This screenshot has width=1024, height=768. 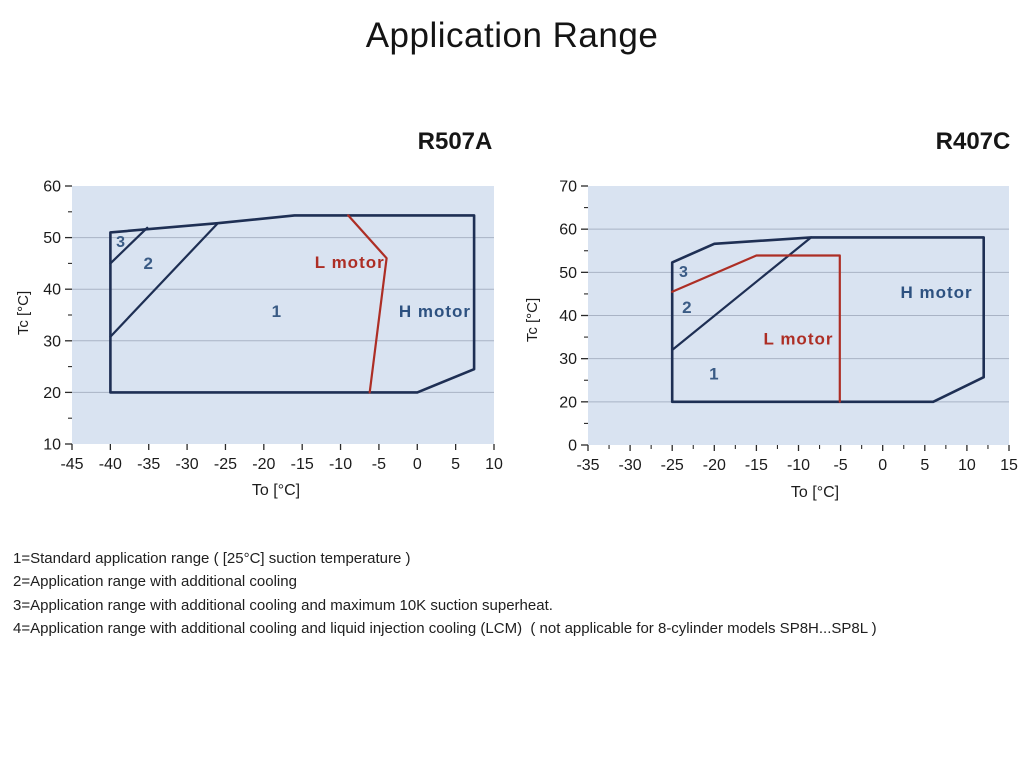 What do you see at coordinates (110, 464) in the screenshot?
I see `x-tick-label: -40` at bounding box center [110, 464].